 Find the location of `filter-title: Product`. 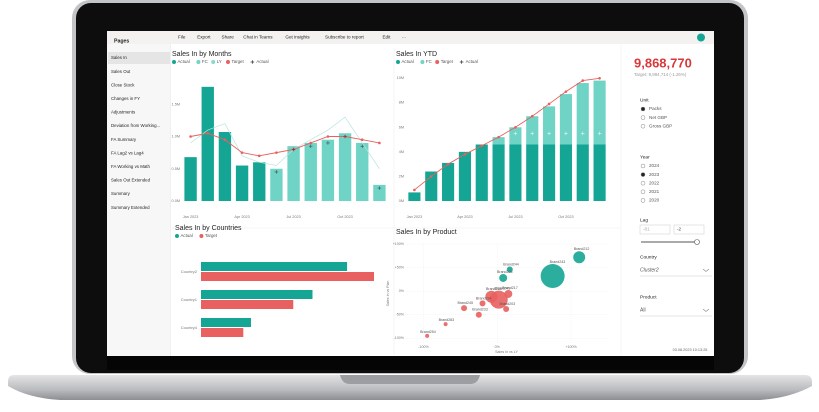

filter-title: Product is located at coordinates (648, 297).